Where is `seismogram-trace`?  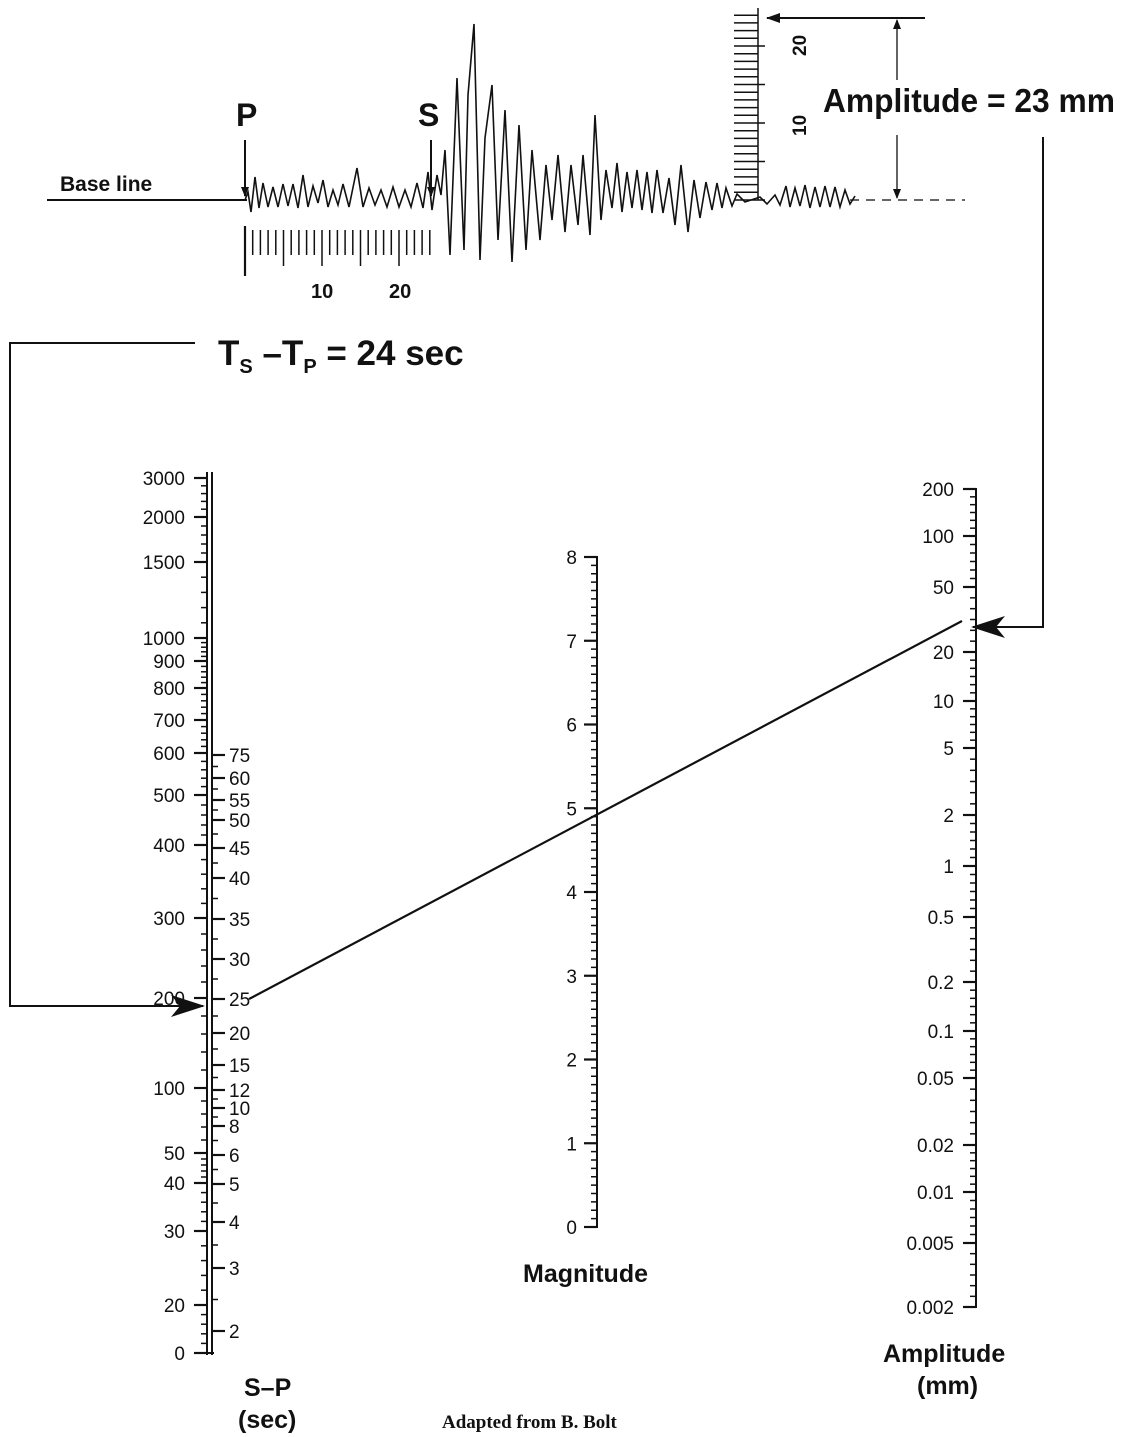 seismogram-trace is located at coordinates (451, 143).